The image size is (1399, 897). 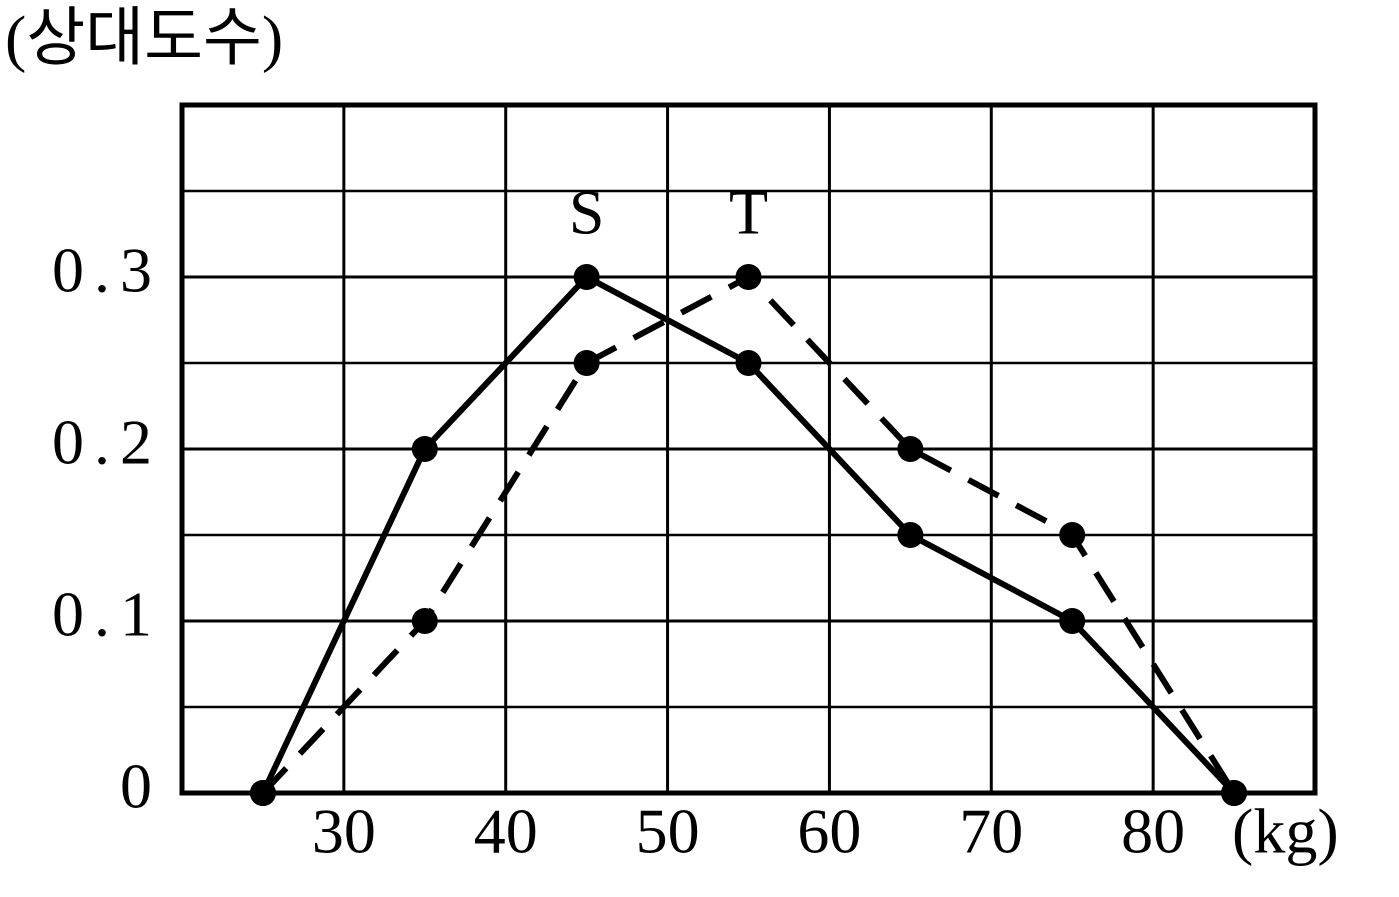 What do you see at coordinates (506, 831) in the screenshot?
I see `x-tick-label: 40` at bounding box center [506, 831].